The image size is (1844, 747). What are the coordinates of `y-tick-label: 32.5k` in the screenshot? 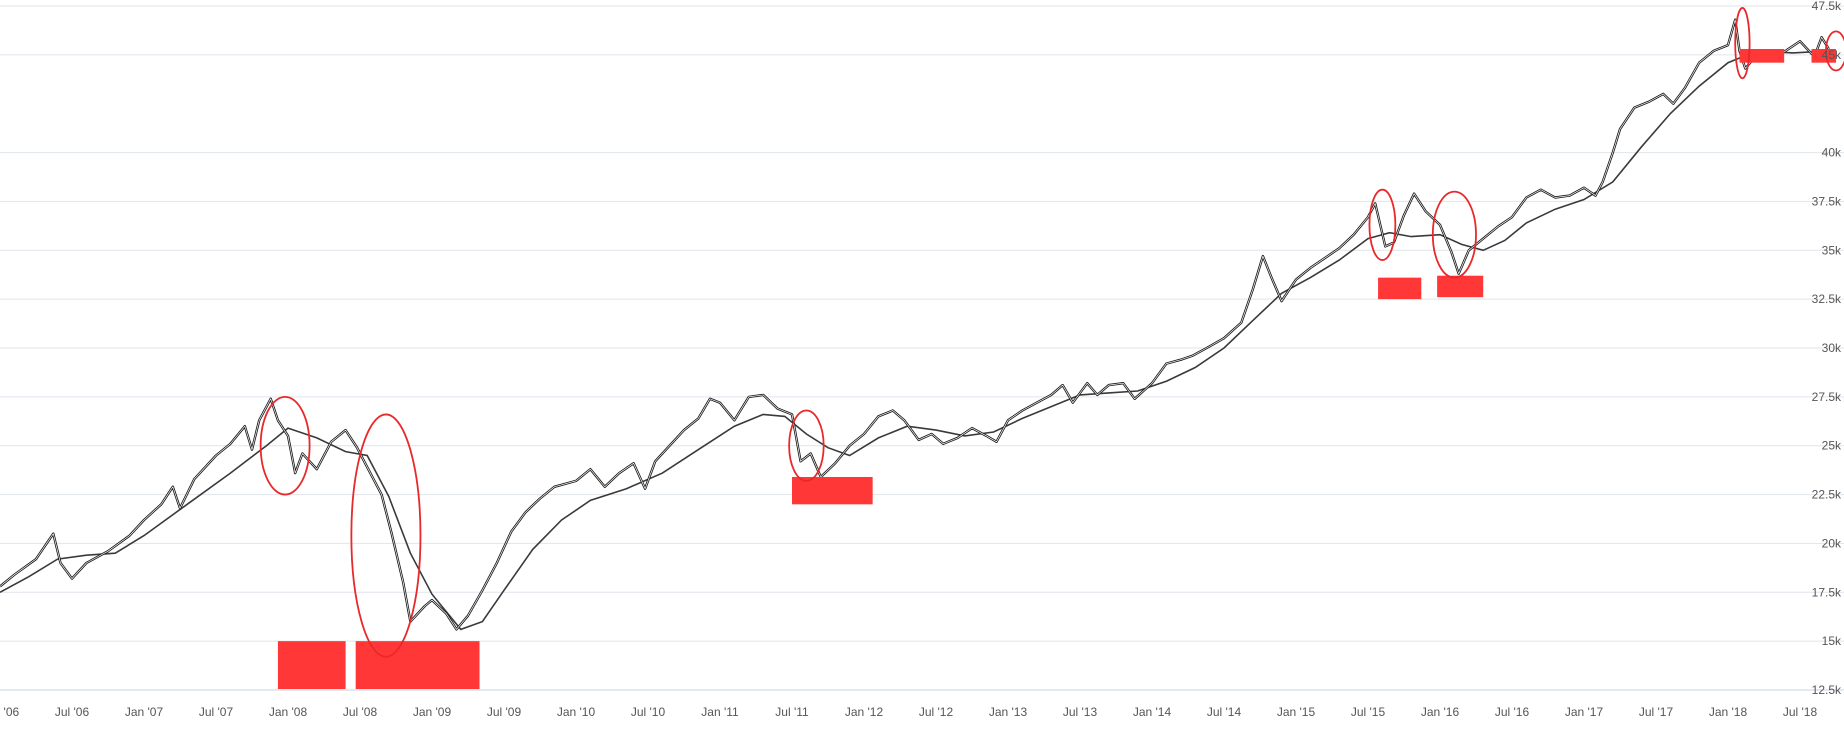 It's located at (1827, 299).